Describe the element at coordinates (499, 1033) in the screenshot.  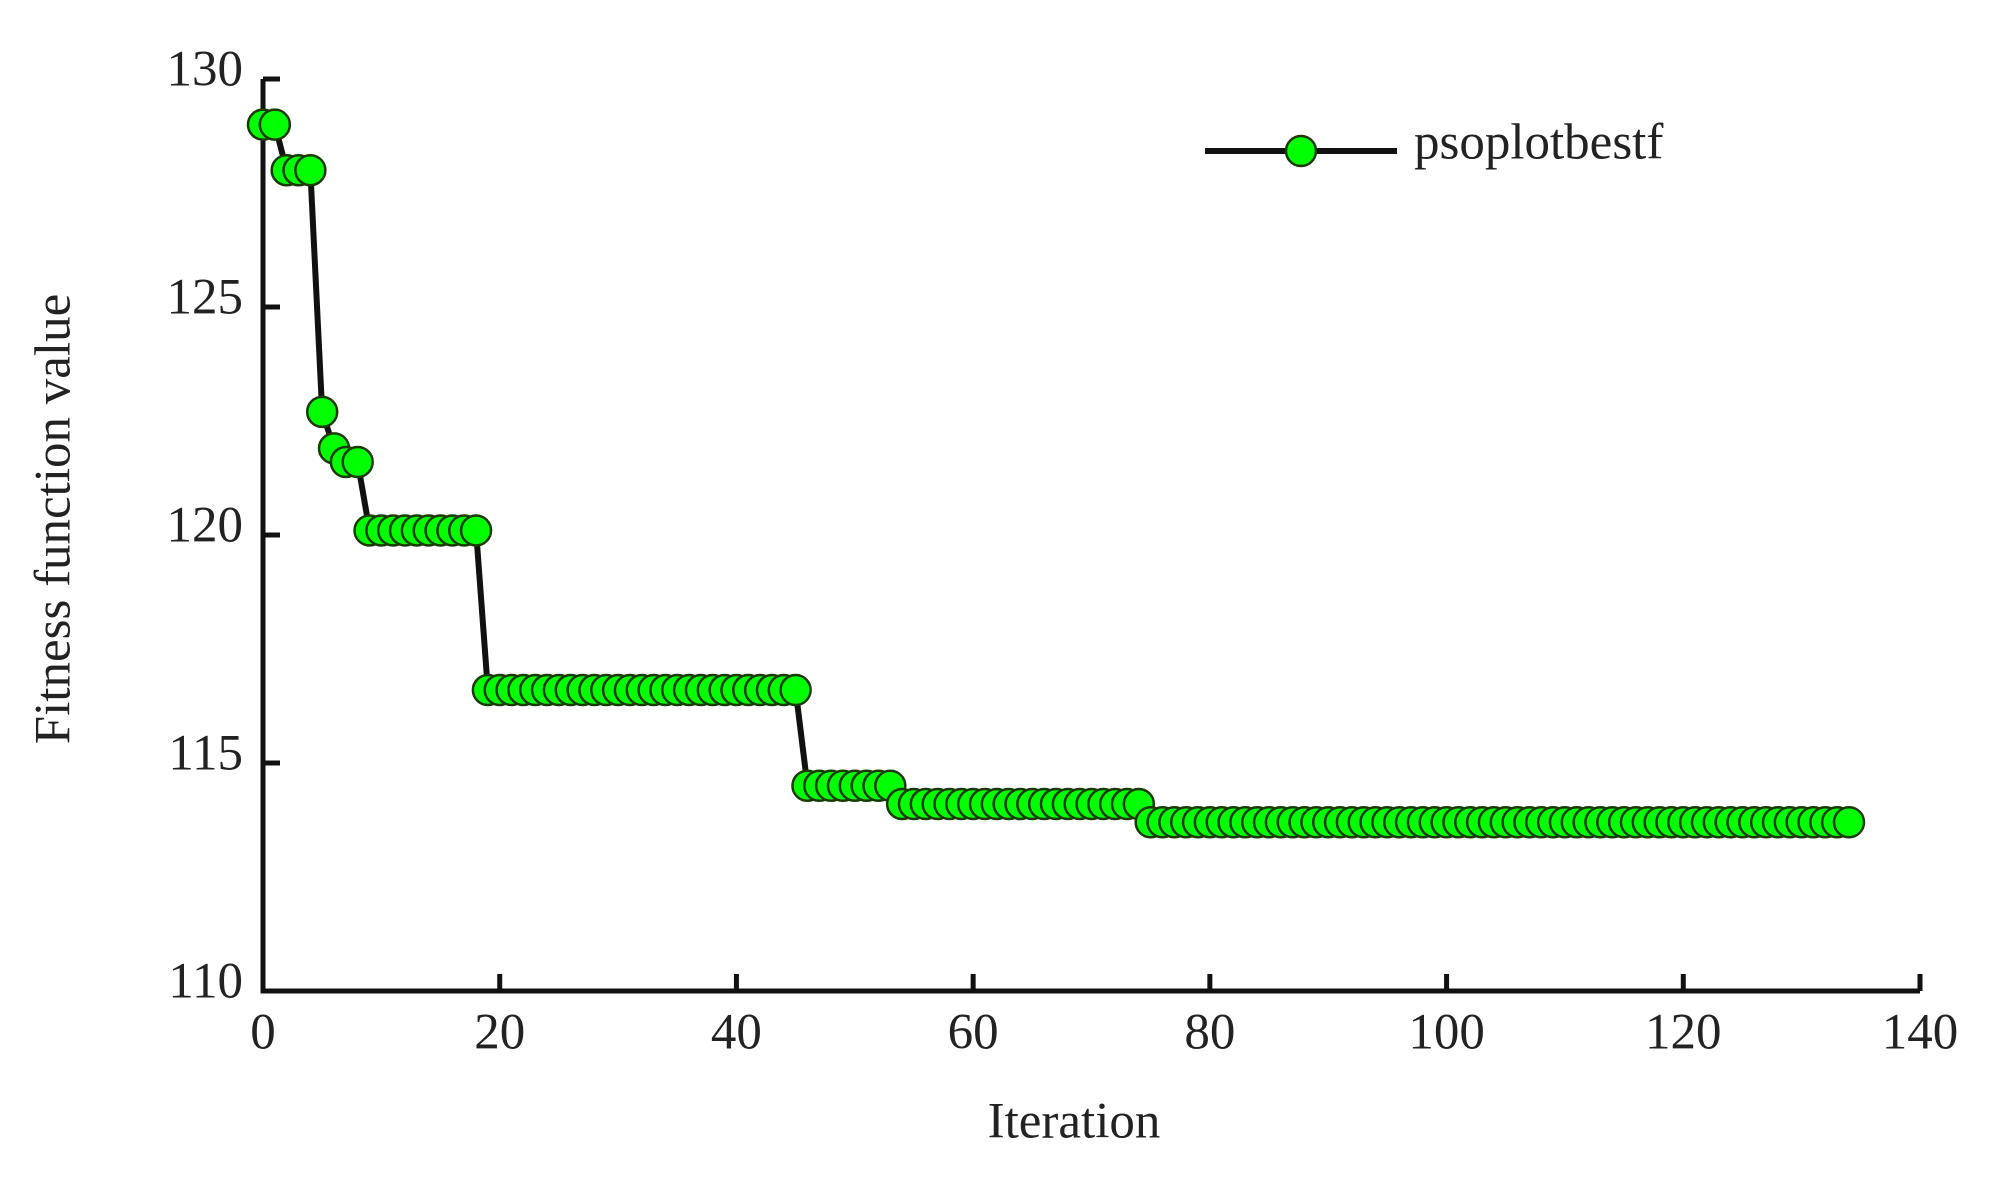
I see `x-tick-label: 20` at that location.